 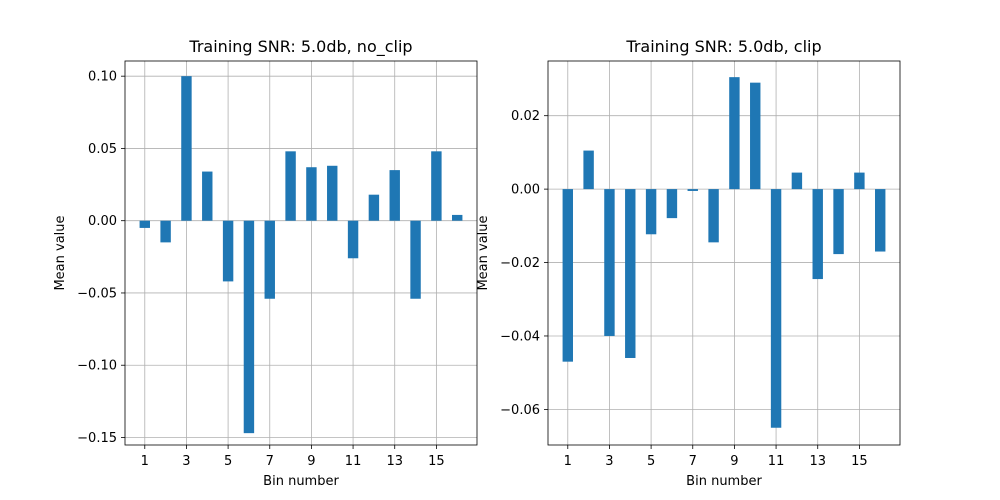 I want to click on y-tick-label: 0.02, so click(x=525, y=116).